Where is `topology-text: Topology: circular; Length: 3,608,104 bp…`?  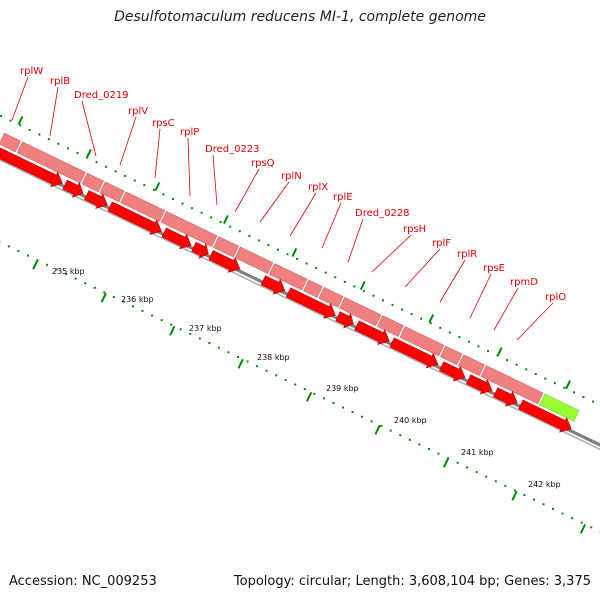
topology-text: Topology: circular; Length: 3,608,104 bp… is located at coordinates (412, 581).